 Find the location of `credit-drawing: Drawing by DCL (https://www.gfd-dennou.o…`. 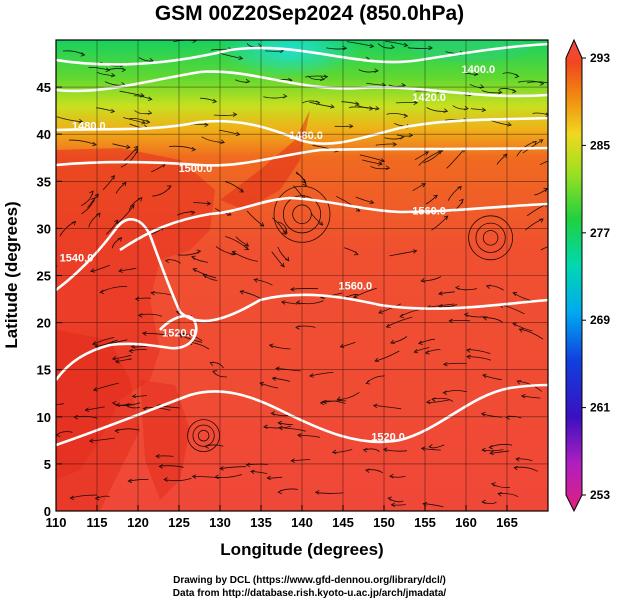

credit-drawing: Drawing by DCL (https://www.gfd-dennou.o… is located at coordinates (309, 580).